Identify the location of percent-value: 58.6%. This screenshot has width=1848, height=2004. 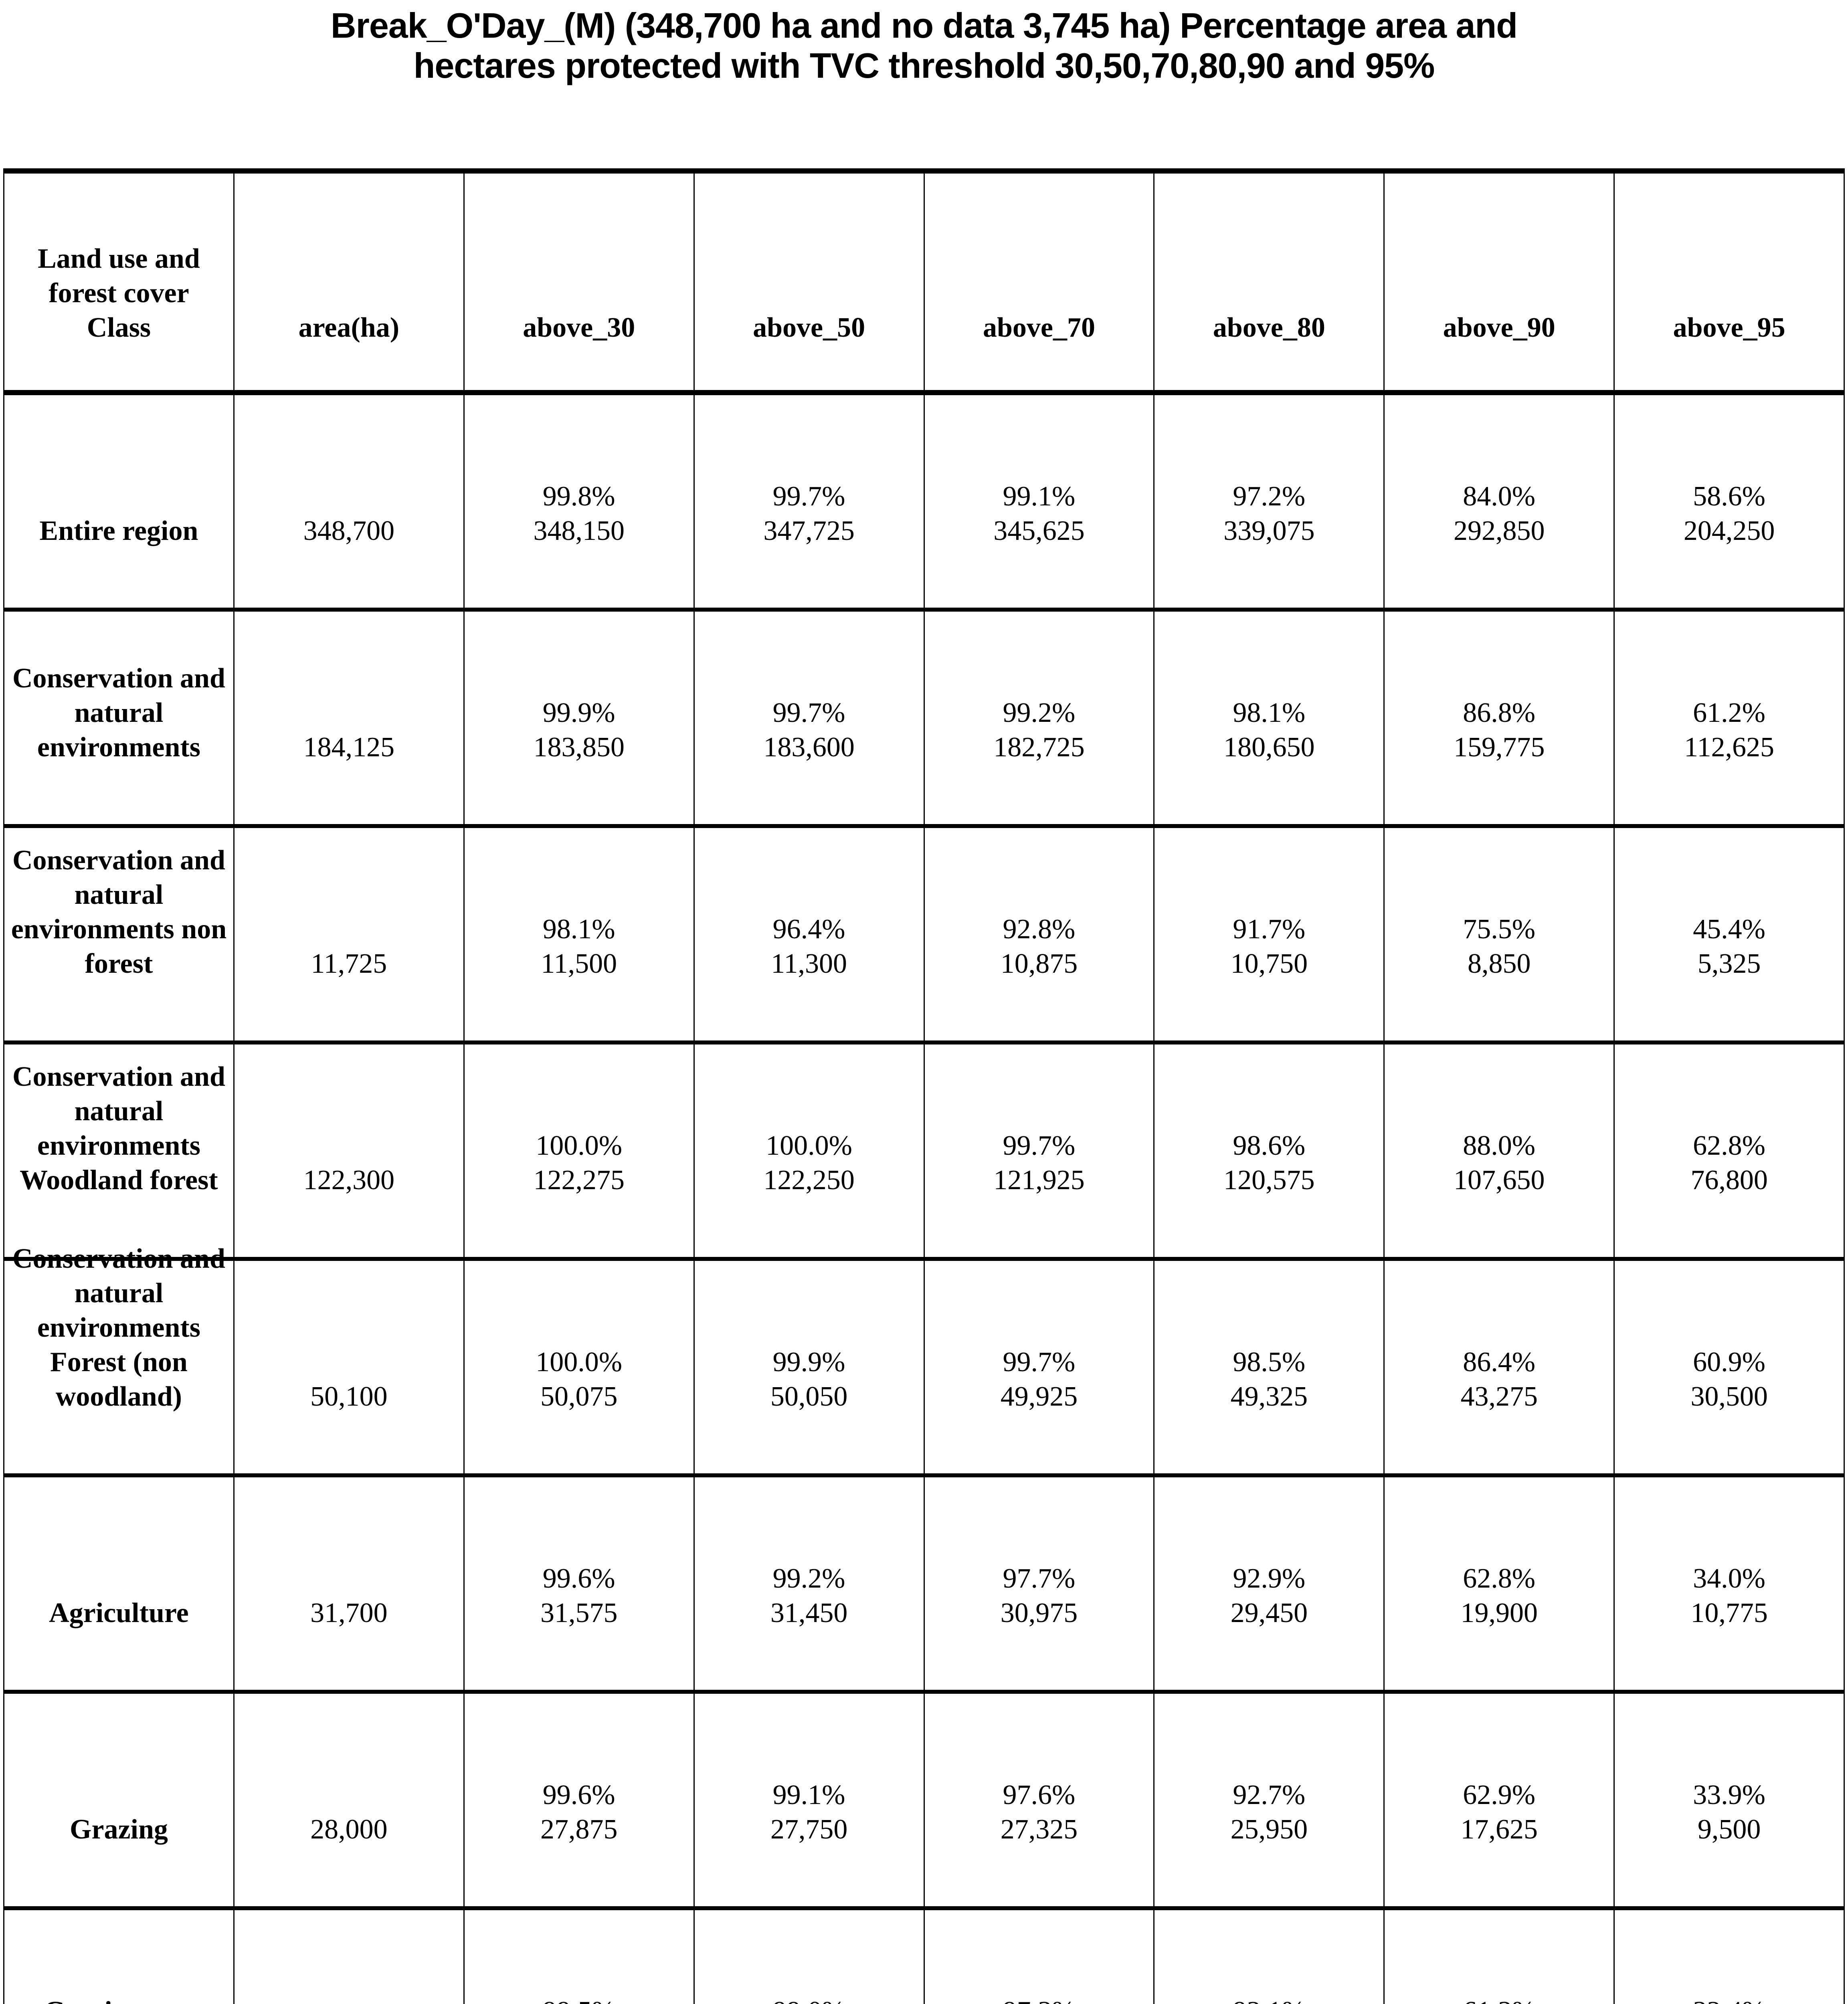
(1729, 496).